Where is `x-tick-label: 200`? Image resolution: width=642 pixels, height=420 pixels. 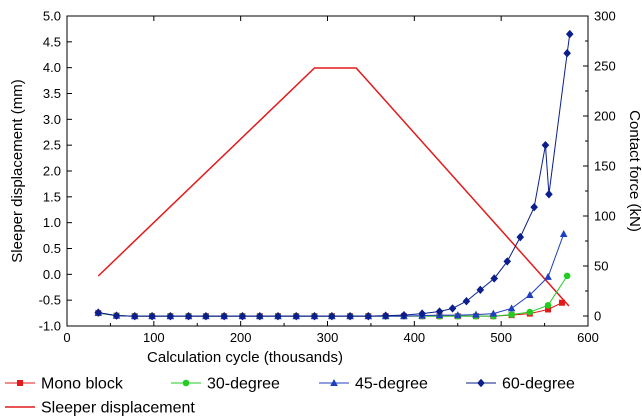 x-tick-label: 200 is located at coordinates (241, 337).